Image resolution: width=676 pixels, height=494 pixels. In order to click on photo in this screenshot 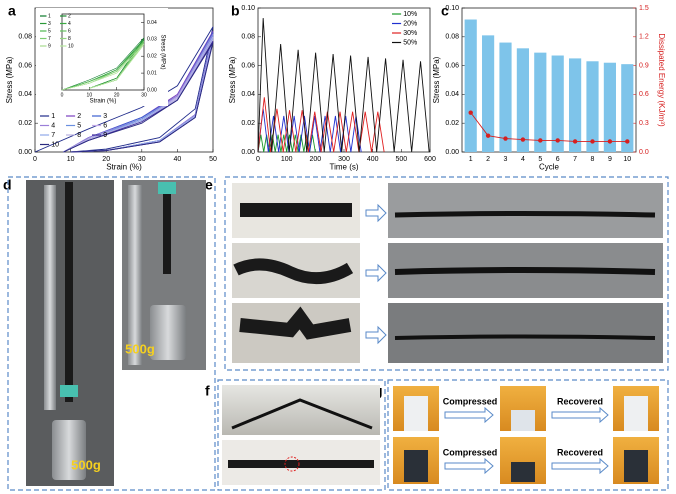, I will do `click(526, 435)`.